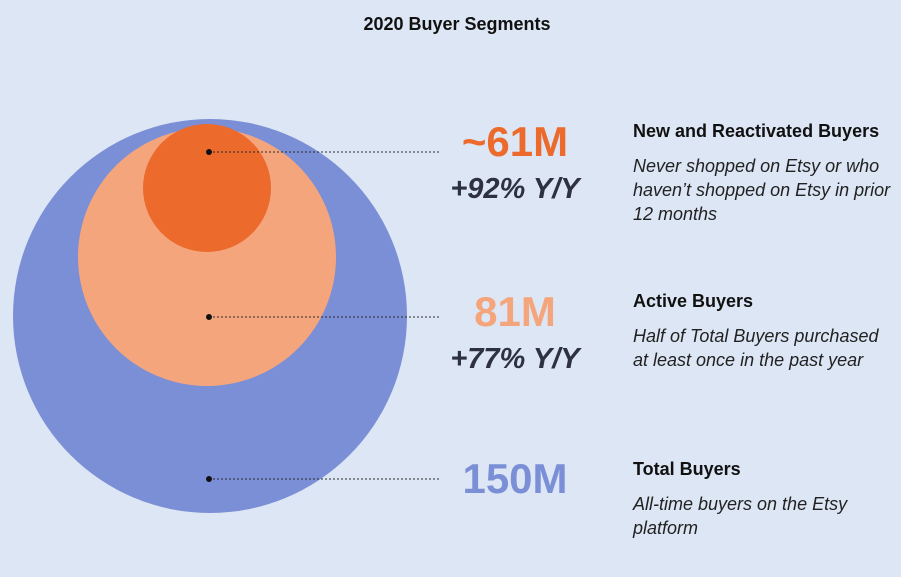 The height and width of the screenshot is (577, 901). What do you see at coordinates (209, 479) in the screenshot?
I see `leader-dot-total` at bounding box center [209, 479].